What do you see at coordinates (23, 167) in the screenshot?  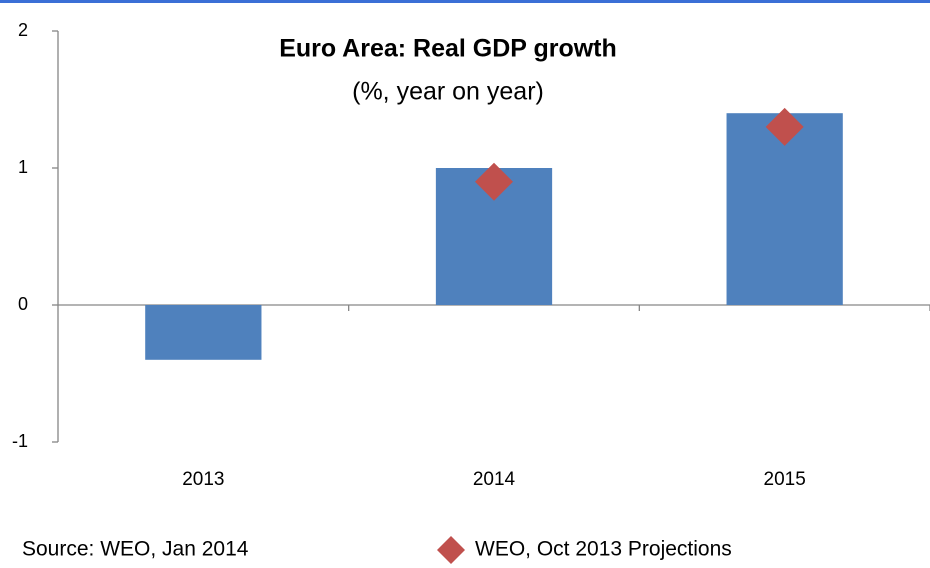 I see `y-tick-label: 1` at bounding box center [23, 167].